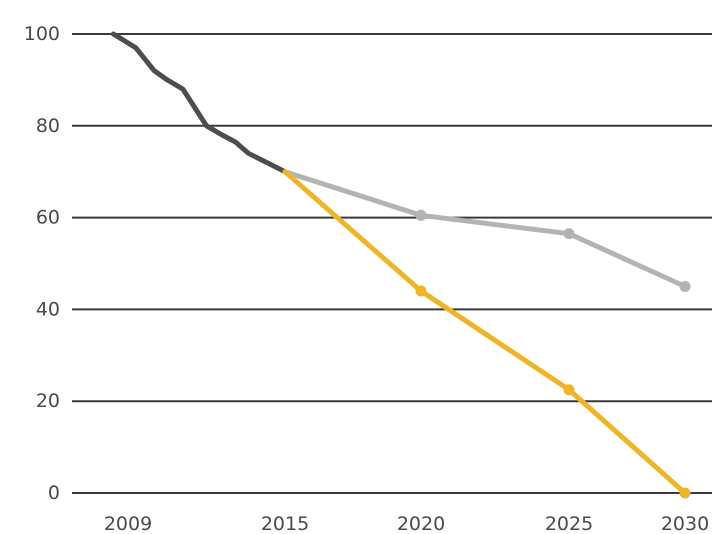 The image size is (712, 534). I want to click on x-tick-labels: 2009 2015 2020 2025 2030, so click(406, 523).